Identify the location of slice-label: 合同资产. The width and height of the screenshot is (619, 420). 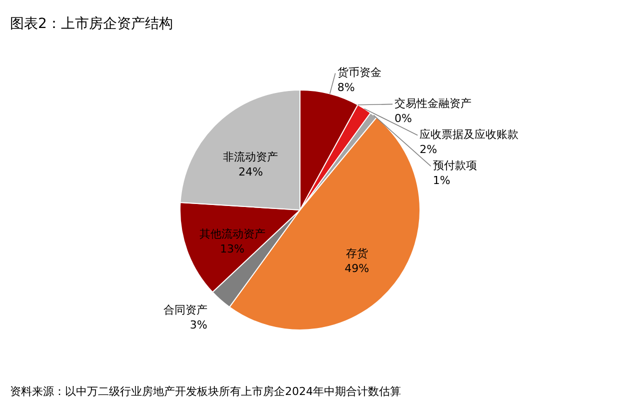
(185, 310).